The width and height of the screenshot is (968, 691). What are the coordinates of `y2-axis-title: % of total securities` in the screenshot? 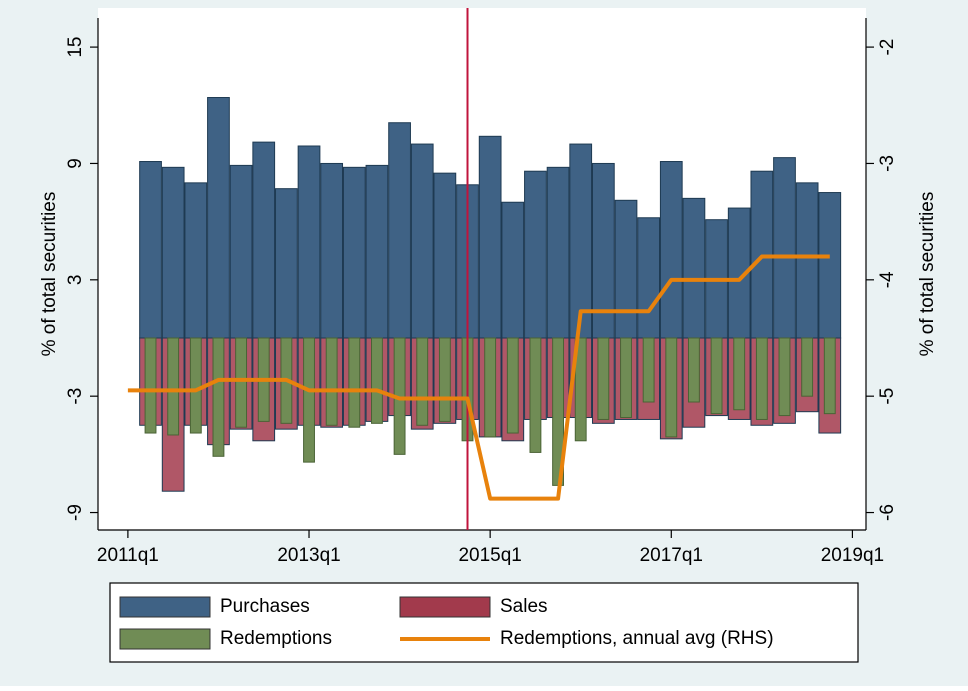 It's located at (927, 274).